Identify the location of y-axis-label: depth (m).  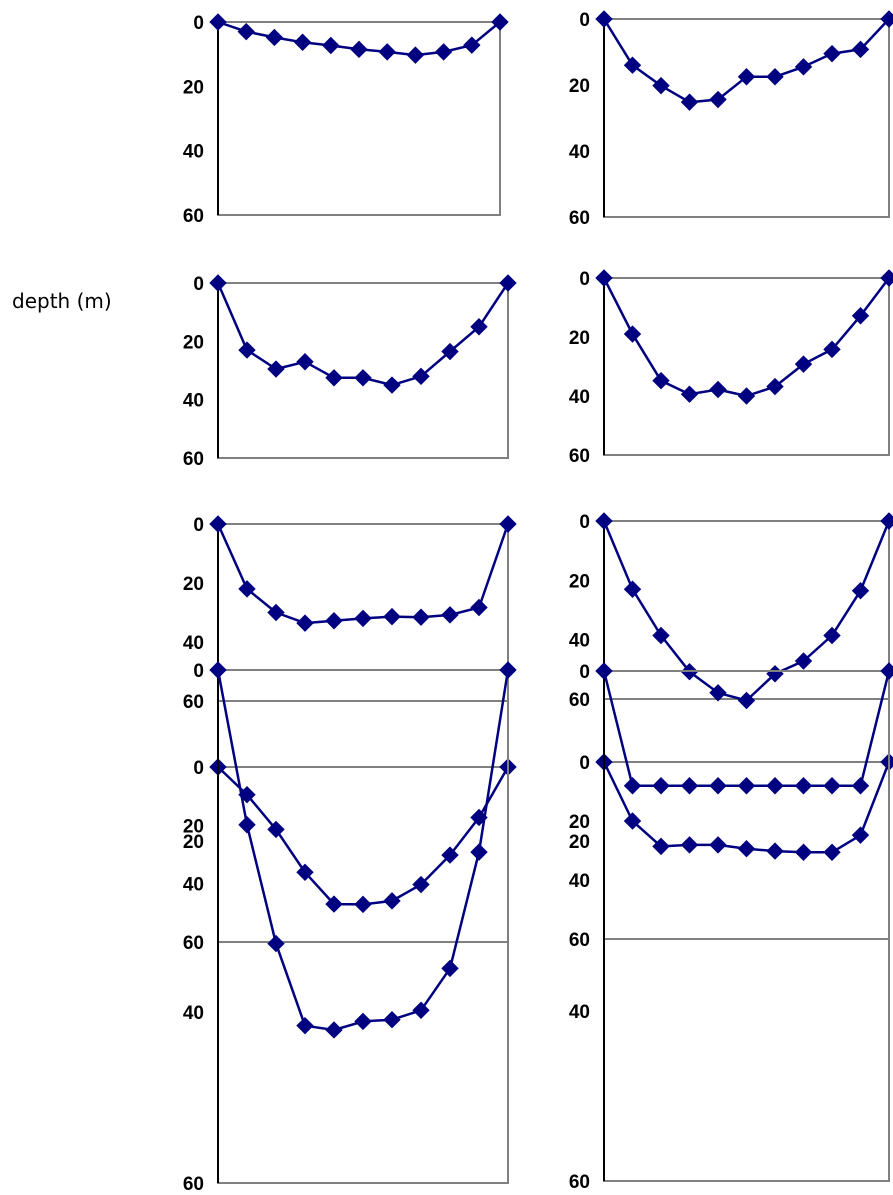
(62, 301).